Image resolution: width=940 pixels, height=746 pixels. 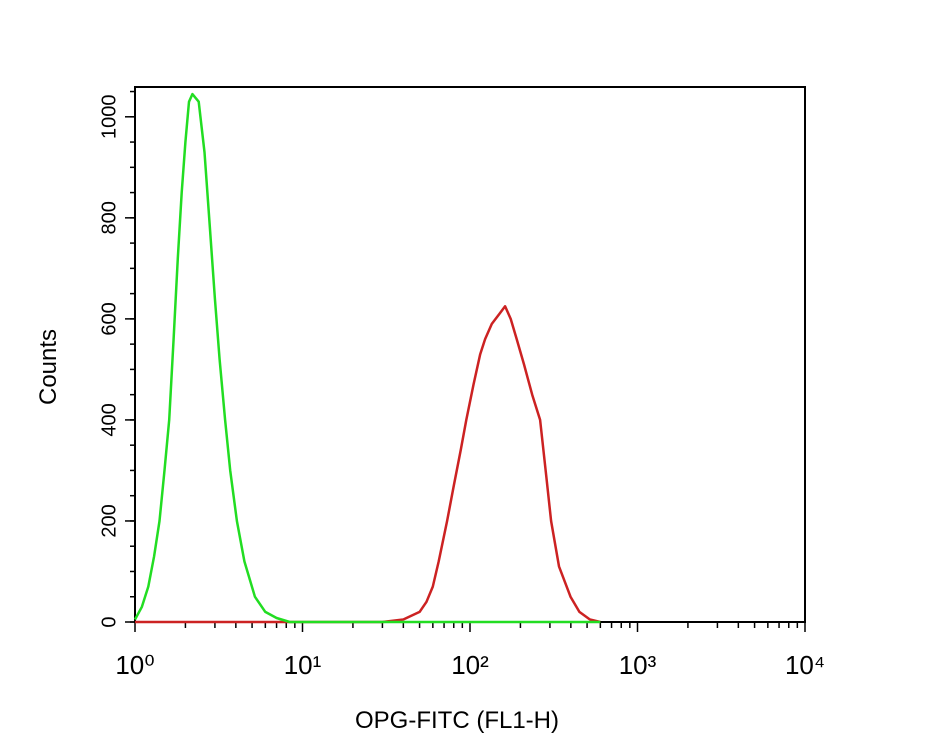 What do you see at coordinates (303, 665) in the screenshot?
I see `x-tick-label: 10¹` at bounding box center [303, 665].